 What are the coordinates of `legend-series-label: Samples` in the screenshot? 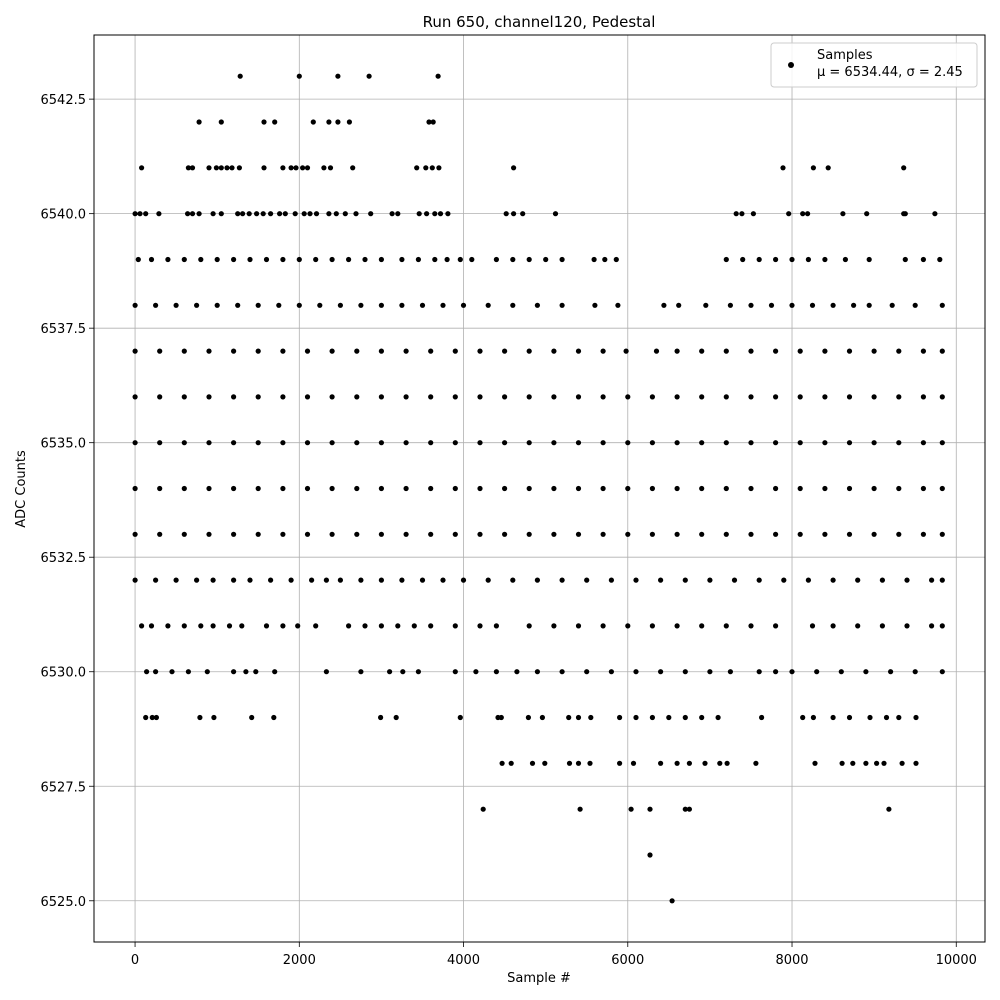 It's located at (845, 55).